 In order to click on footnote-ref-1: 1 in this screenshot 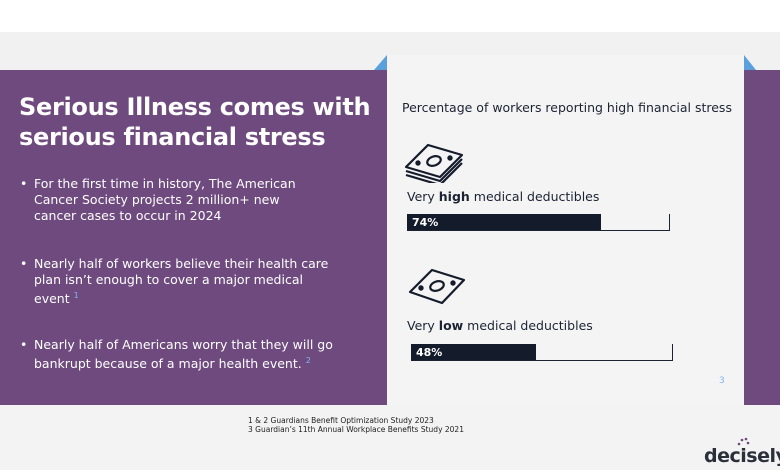, I will do `click(76, 295)`.